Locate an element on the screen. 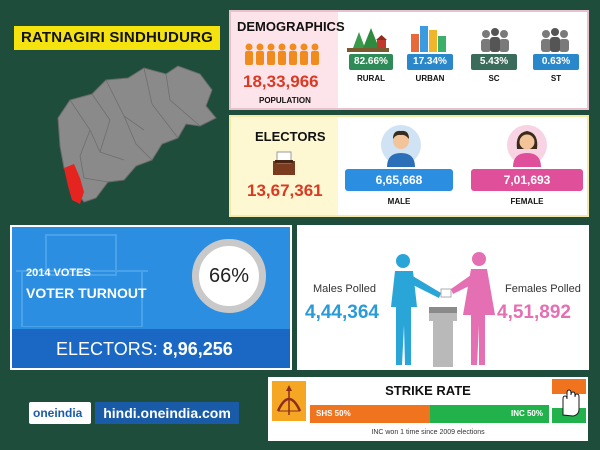 The width and height of the screenshot is (600, 450). ballot-box-icon is located at coordinates (284, 163).